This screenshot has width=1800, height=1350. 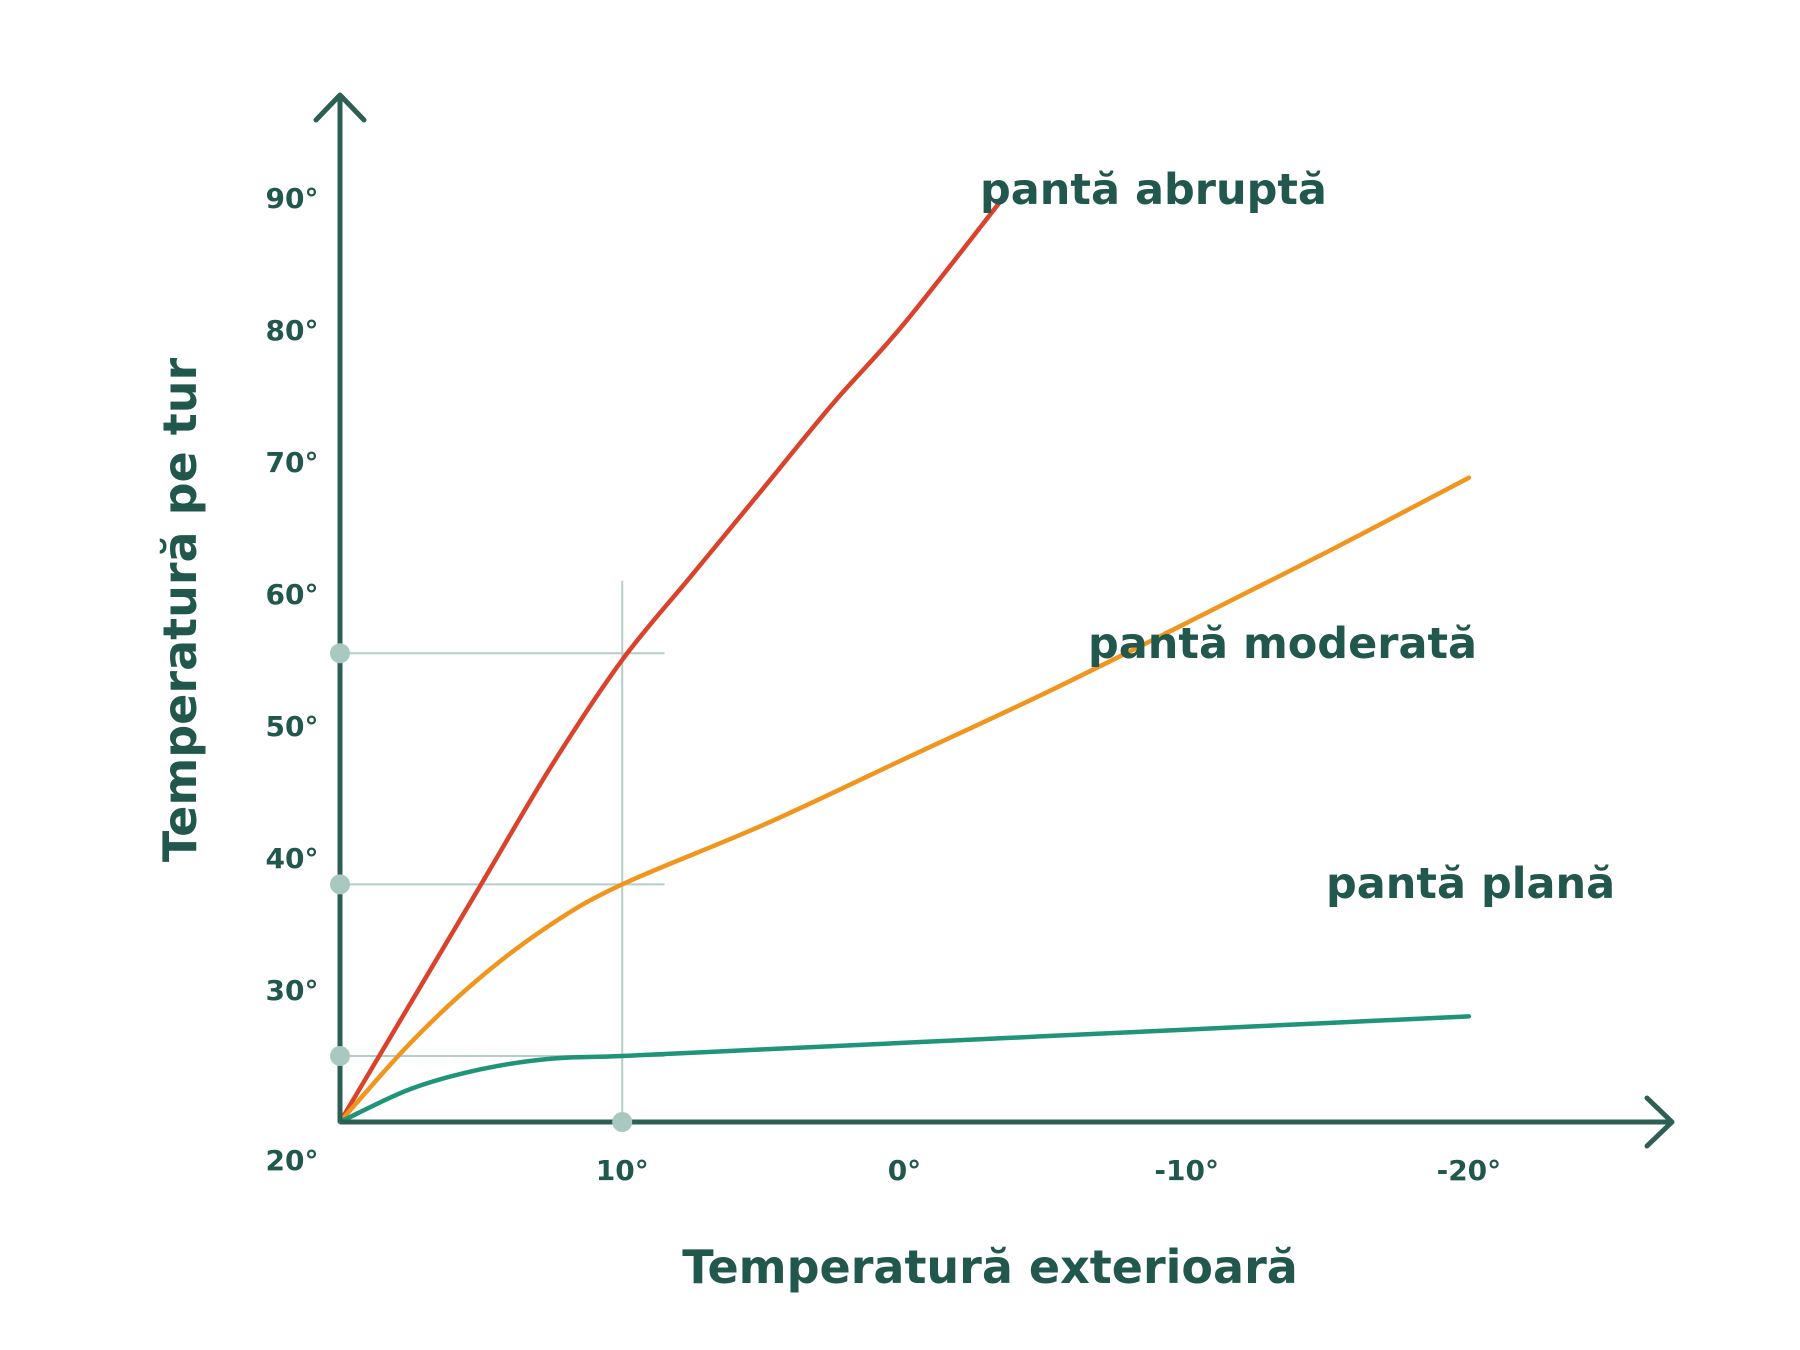 I want to click on ref-markers, so click(x=481, y=887).